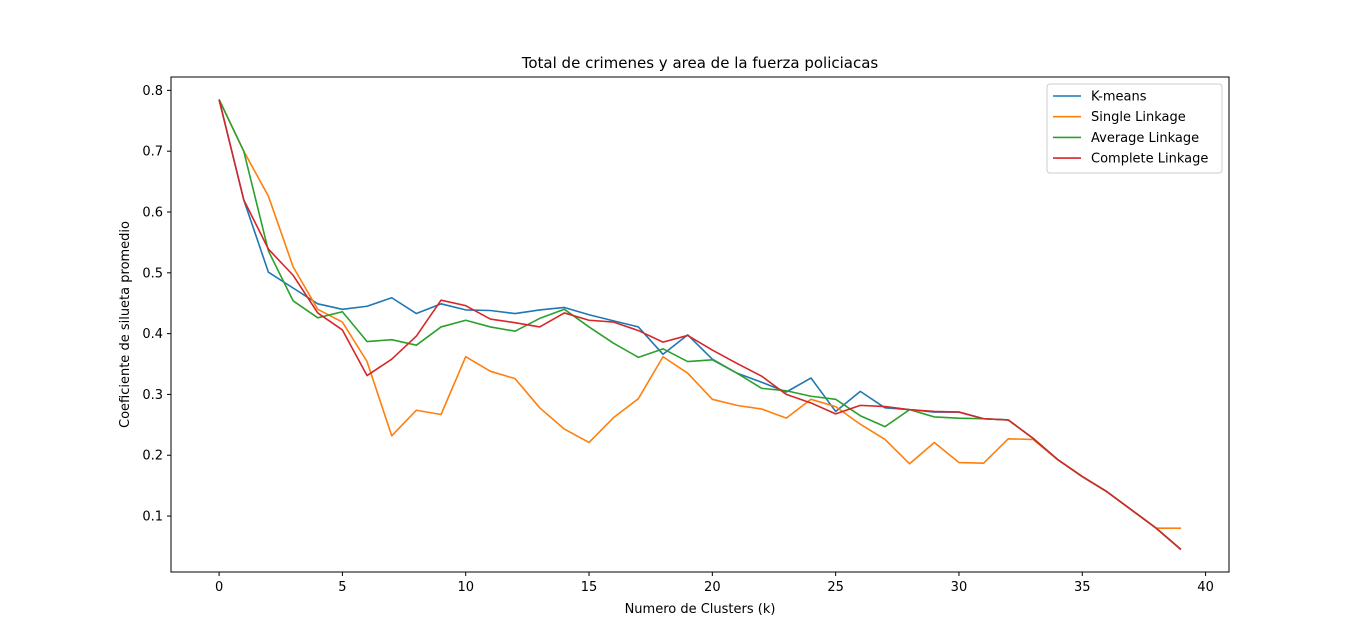 This screenshot has height=643, width=1366. I want to click on y-tick-label: 0.3, so click(152, 395).